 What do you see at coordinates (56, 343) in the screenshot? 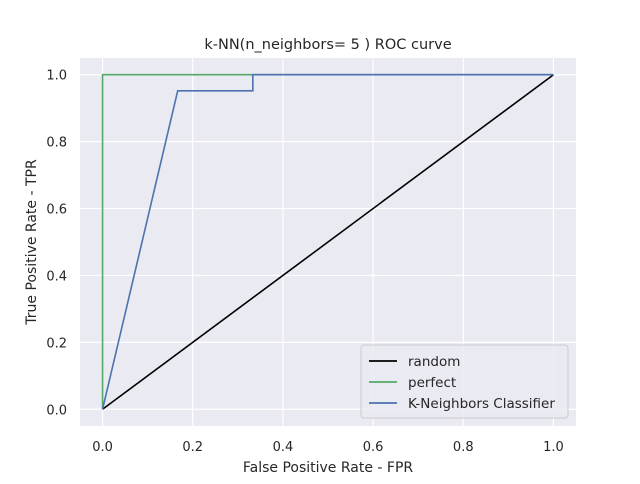
I see `y-tick-label: 0.2` at bounding box center [56, 343].